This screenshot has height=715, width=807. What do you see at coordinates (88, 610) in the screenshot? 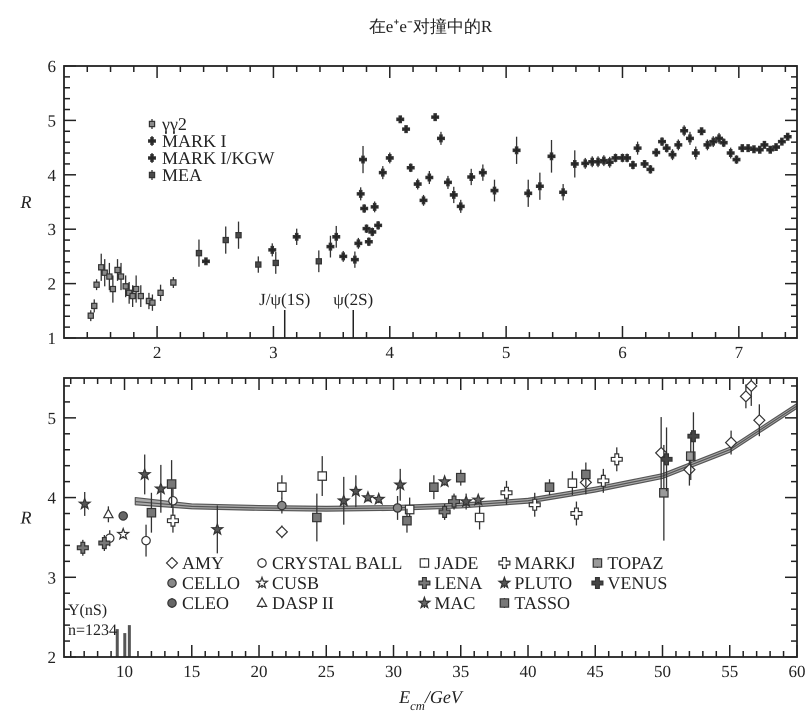
I see `annotation: Υ(nS)` at bounding box center [88, 610].